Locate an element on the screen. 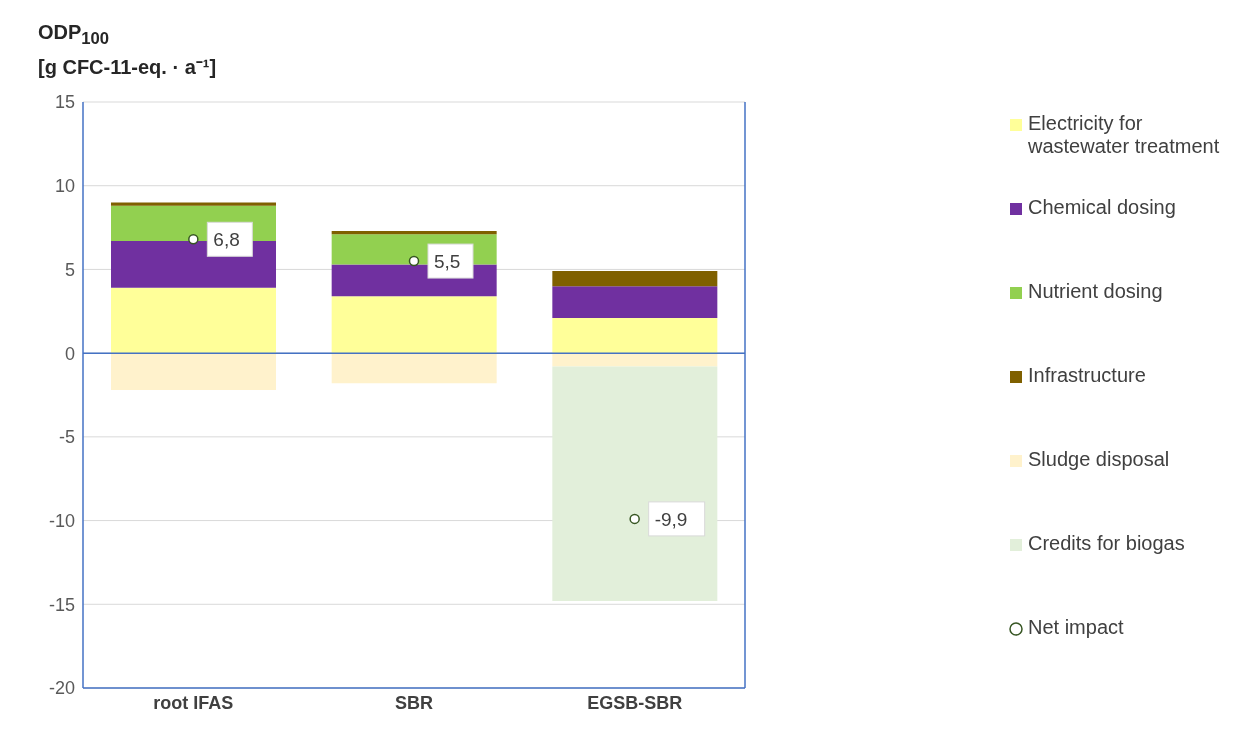  data-label: 5,5 is located at coordinates (447, 262).